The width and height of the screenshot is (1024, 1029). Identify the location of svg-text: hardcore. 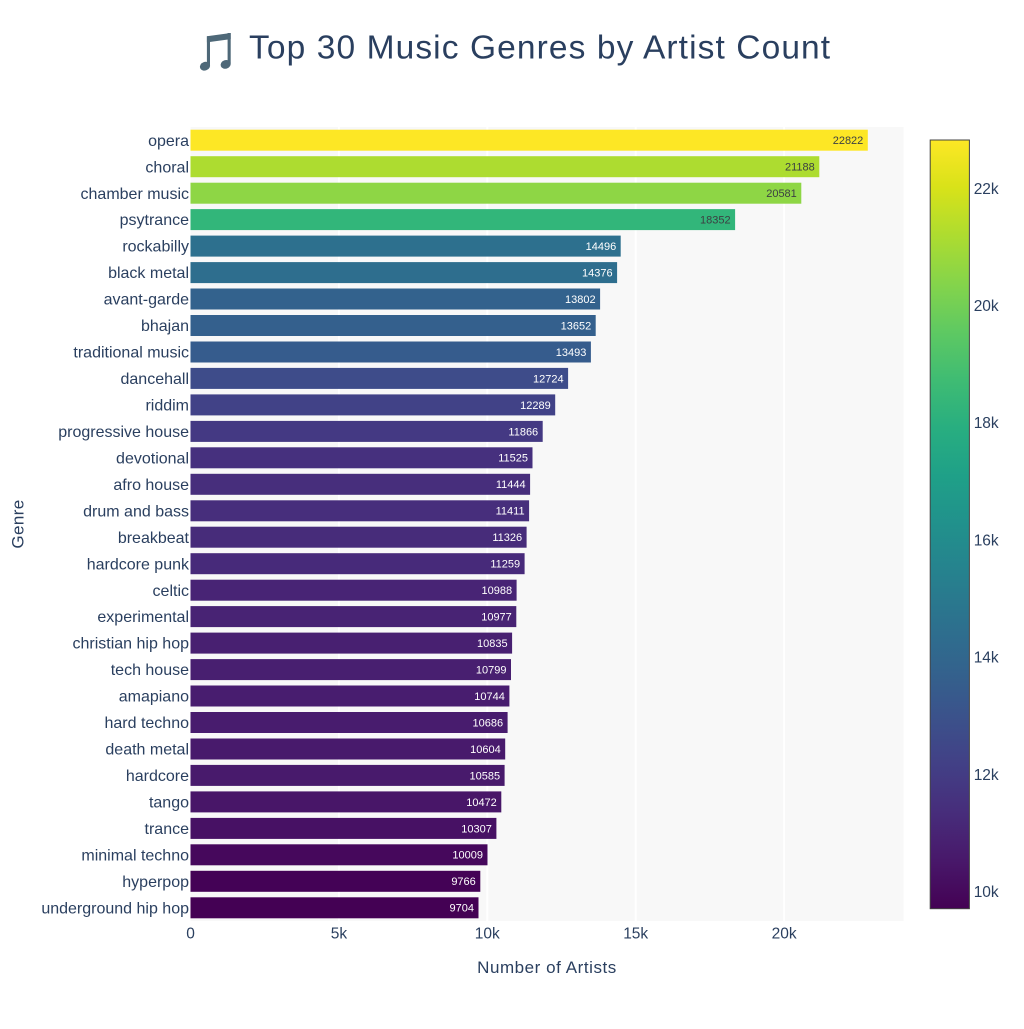
(157, 776).